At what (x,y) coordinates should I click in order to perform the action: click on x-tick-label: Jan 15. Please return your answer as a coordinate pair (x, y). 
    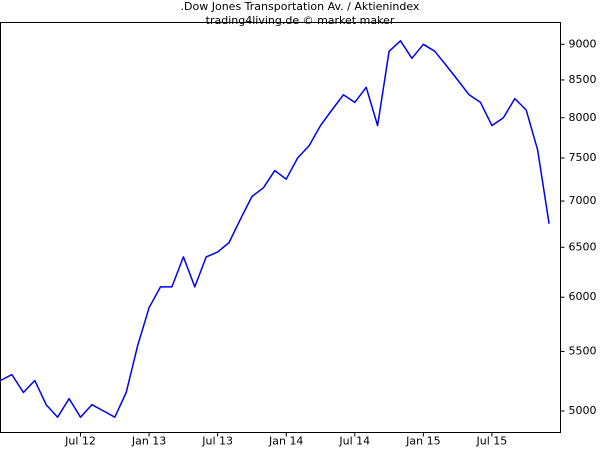
    Looking at the image, I should click on (422, 441).